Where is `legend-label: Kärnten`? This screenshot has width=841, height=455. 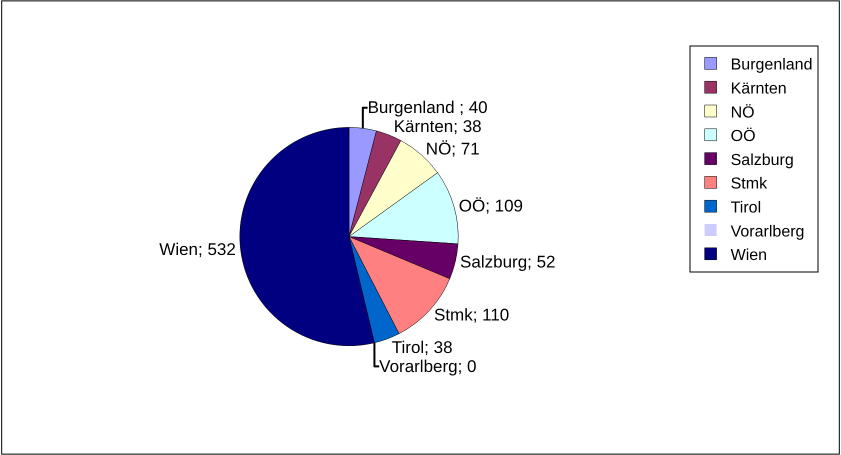 legend-label: Kärnten is located at coordinates (758, 89).